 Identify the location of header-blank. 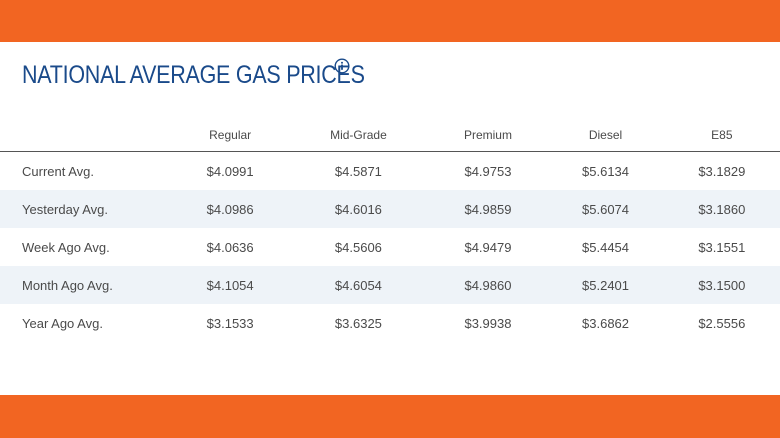
(86, 135).